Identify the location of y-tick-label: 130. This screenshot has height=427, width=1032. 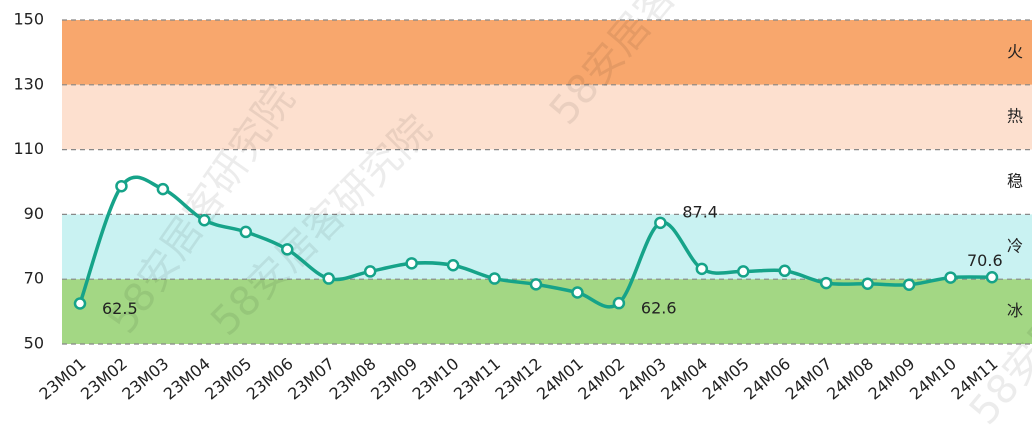
(28, 83).